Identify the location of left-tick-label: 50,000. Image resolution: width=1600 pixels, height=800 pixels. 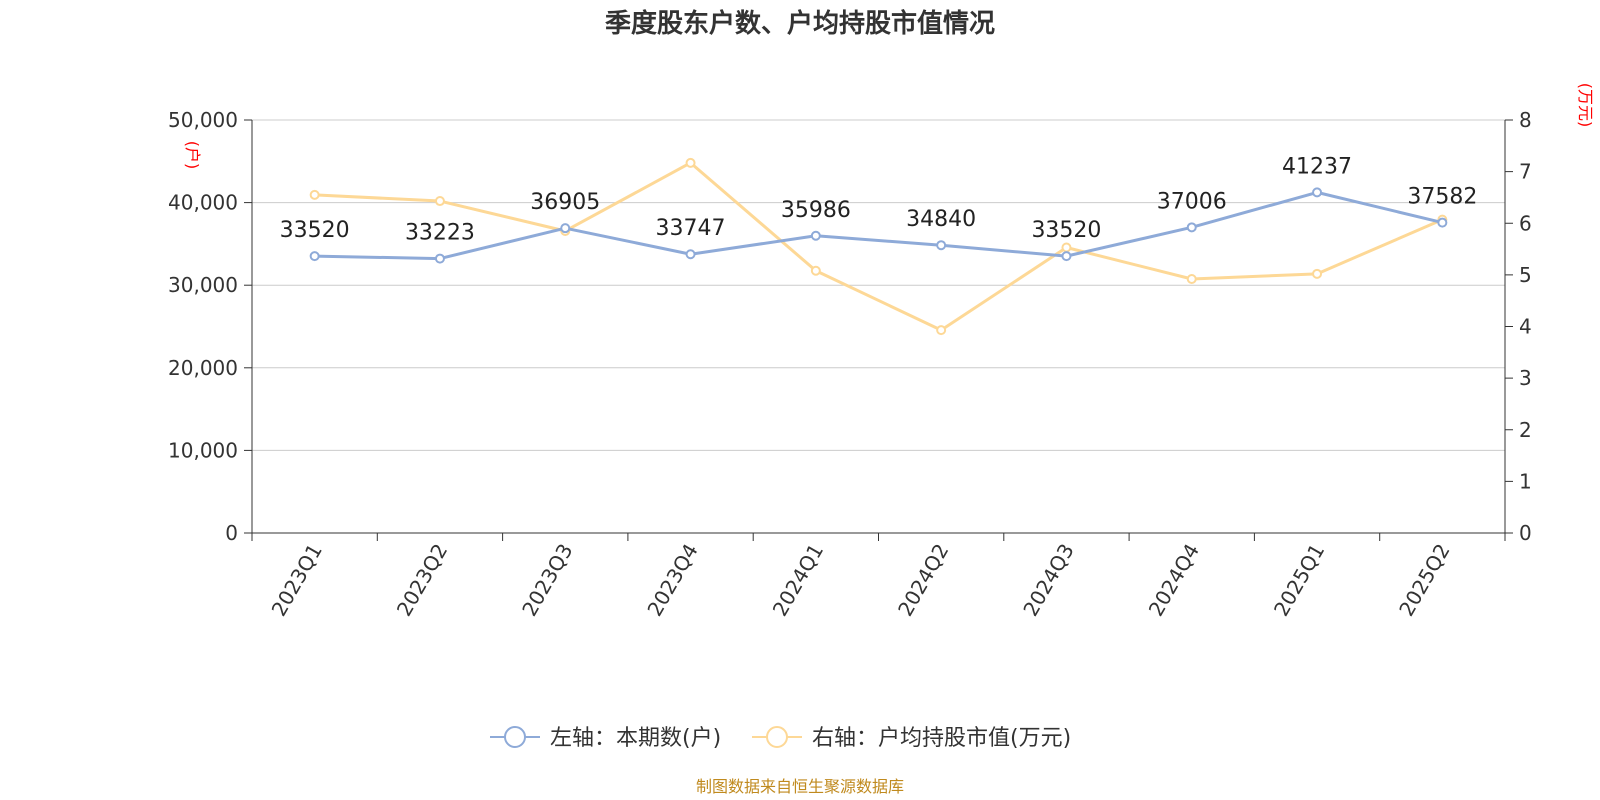
(203, 120).